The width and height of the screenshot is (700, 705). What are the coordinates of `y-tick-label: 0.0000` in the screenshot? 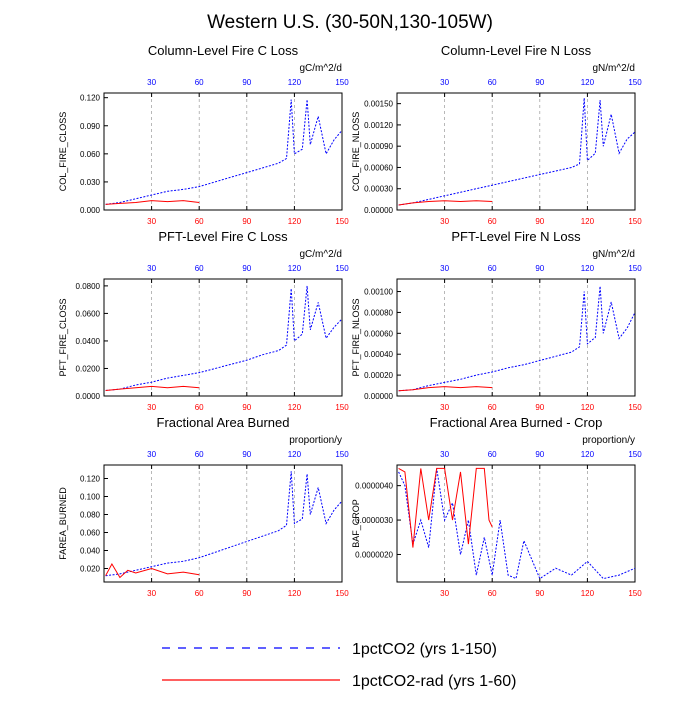 It's located at (88, 396).